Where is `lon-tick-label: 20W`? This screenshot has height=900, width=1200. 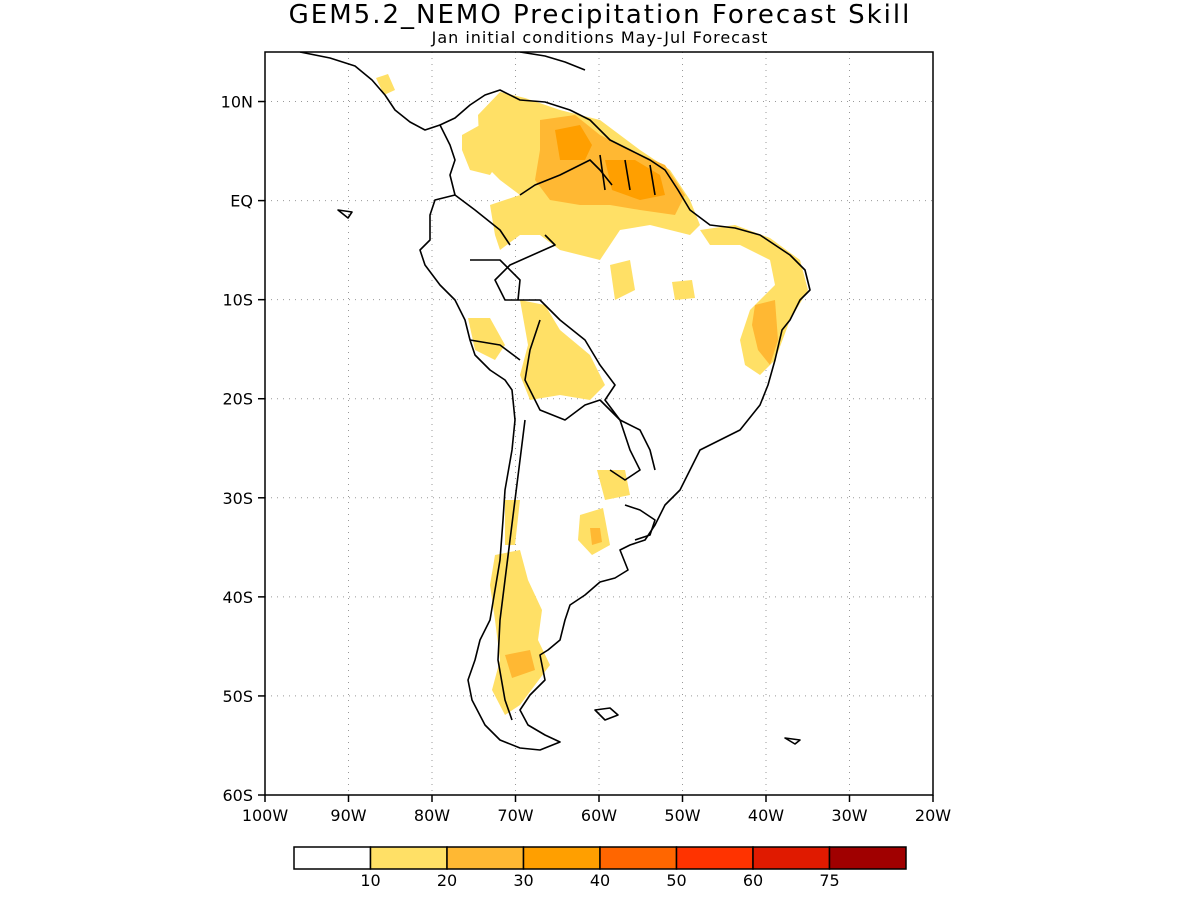
lon-tick-label: 20W is located at coordinates (933, 815).